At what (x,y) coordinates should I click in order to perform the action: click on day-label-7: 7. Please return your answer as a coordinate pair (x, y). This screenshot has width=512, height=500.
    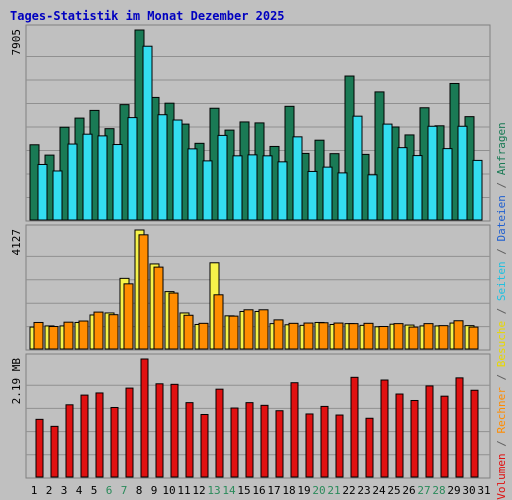
    Looking at the image, I should click on (124, 490).